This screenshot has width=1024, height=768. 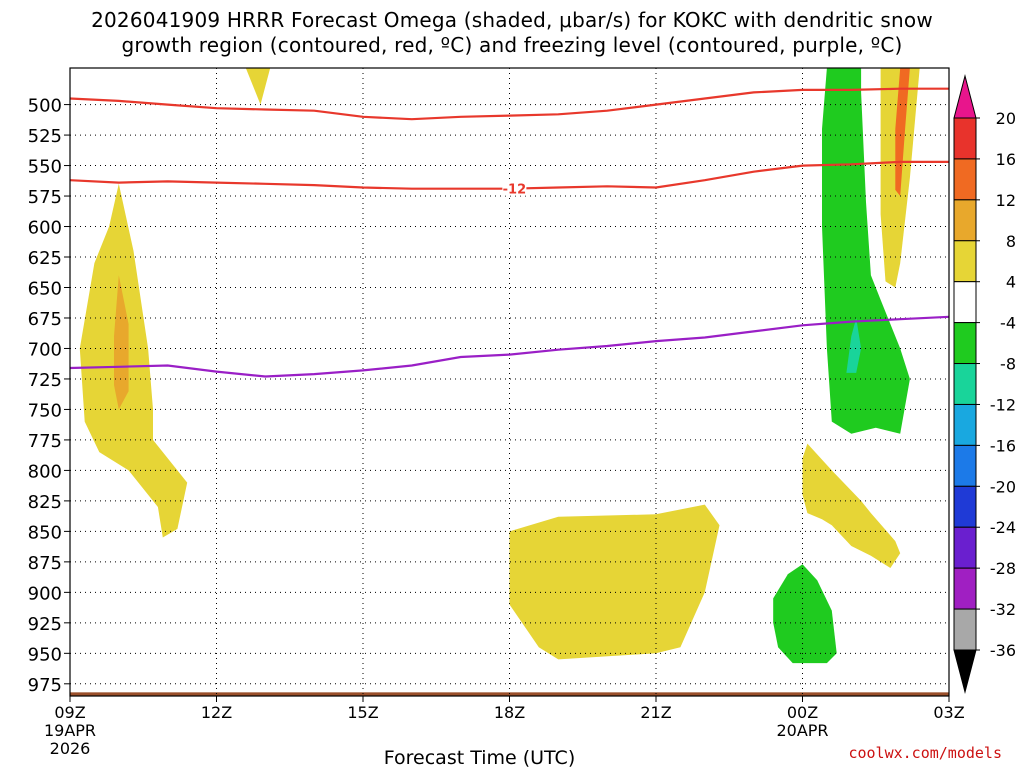 What do you see at coordinates (45, 563) in the screenshot?
I see `y-tick-label: 875` at bounding box center [45, 563].